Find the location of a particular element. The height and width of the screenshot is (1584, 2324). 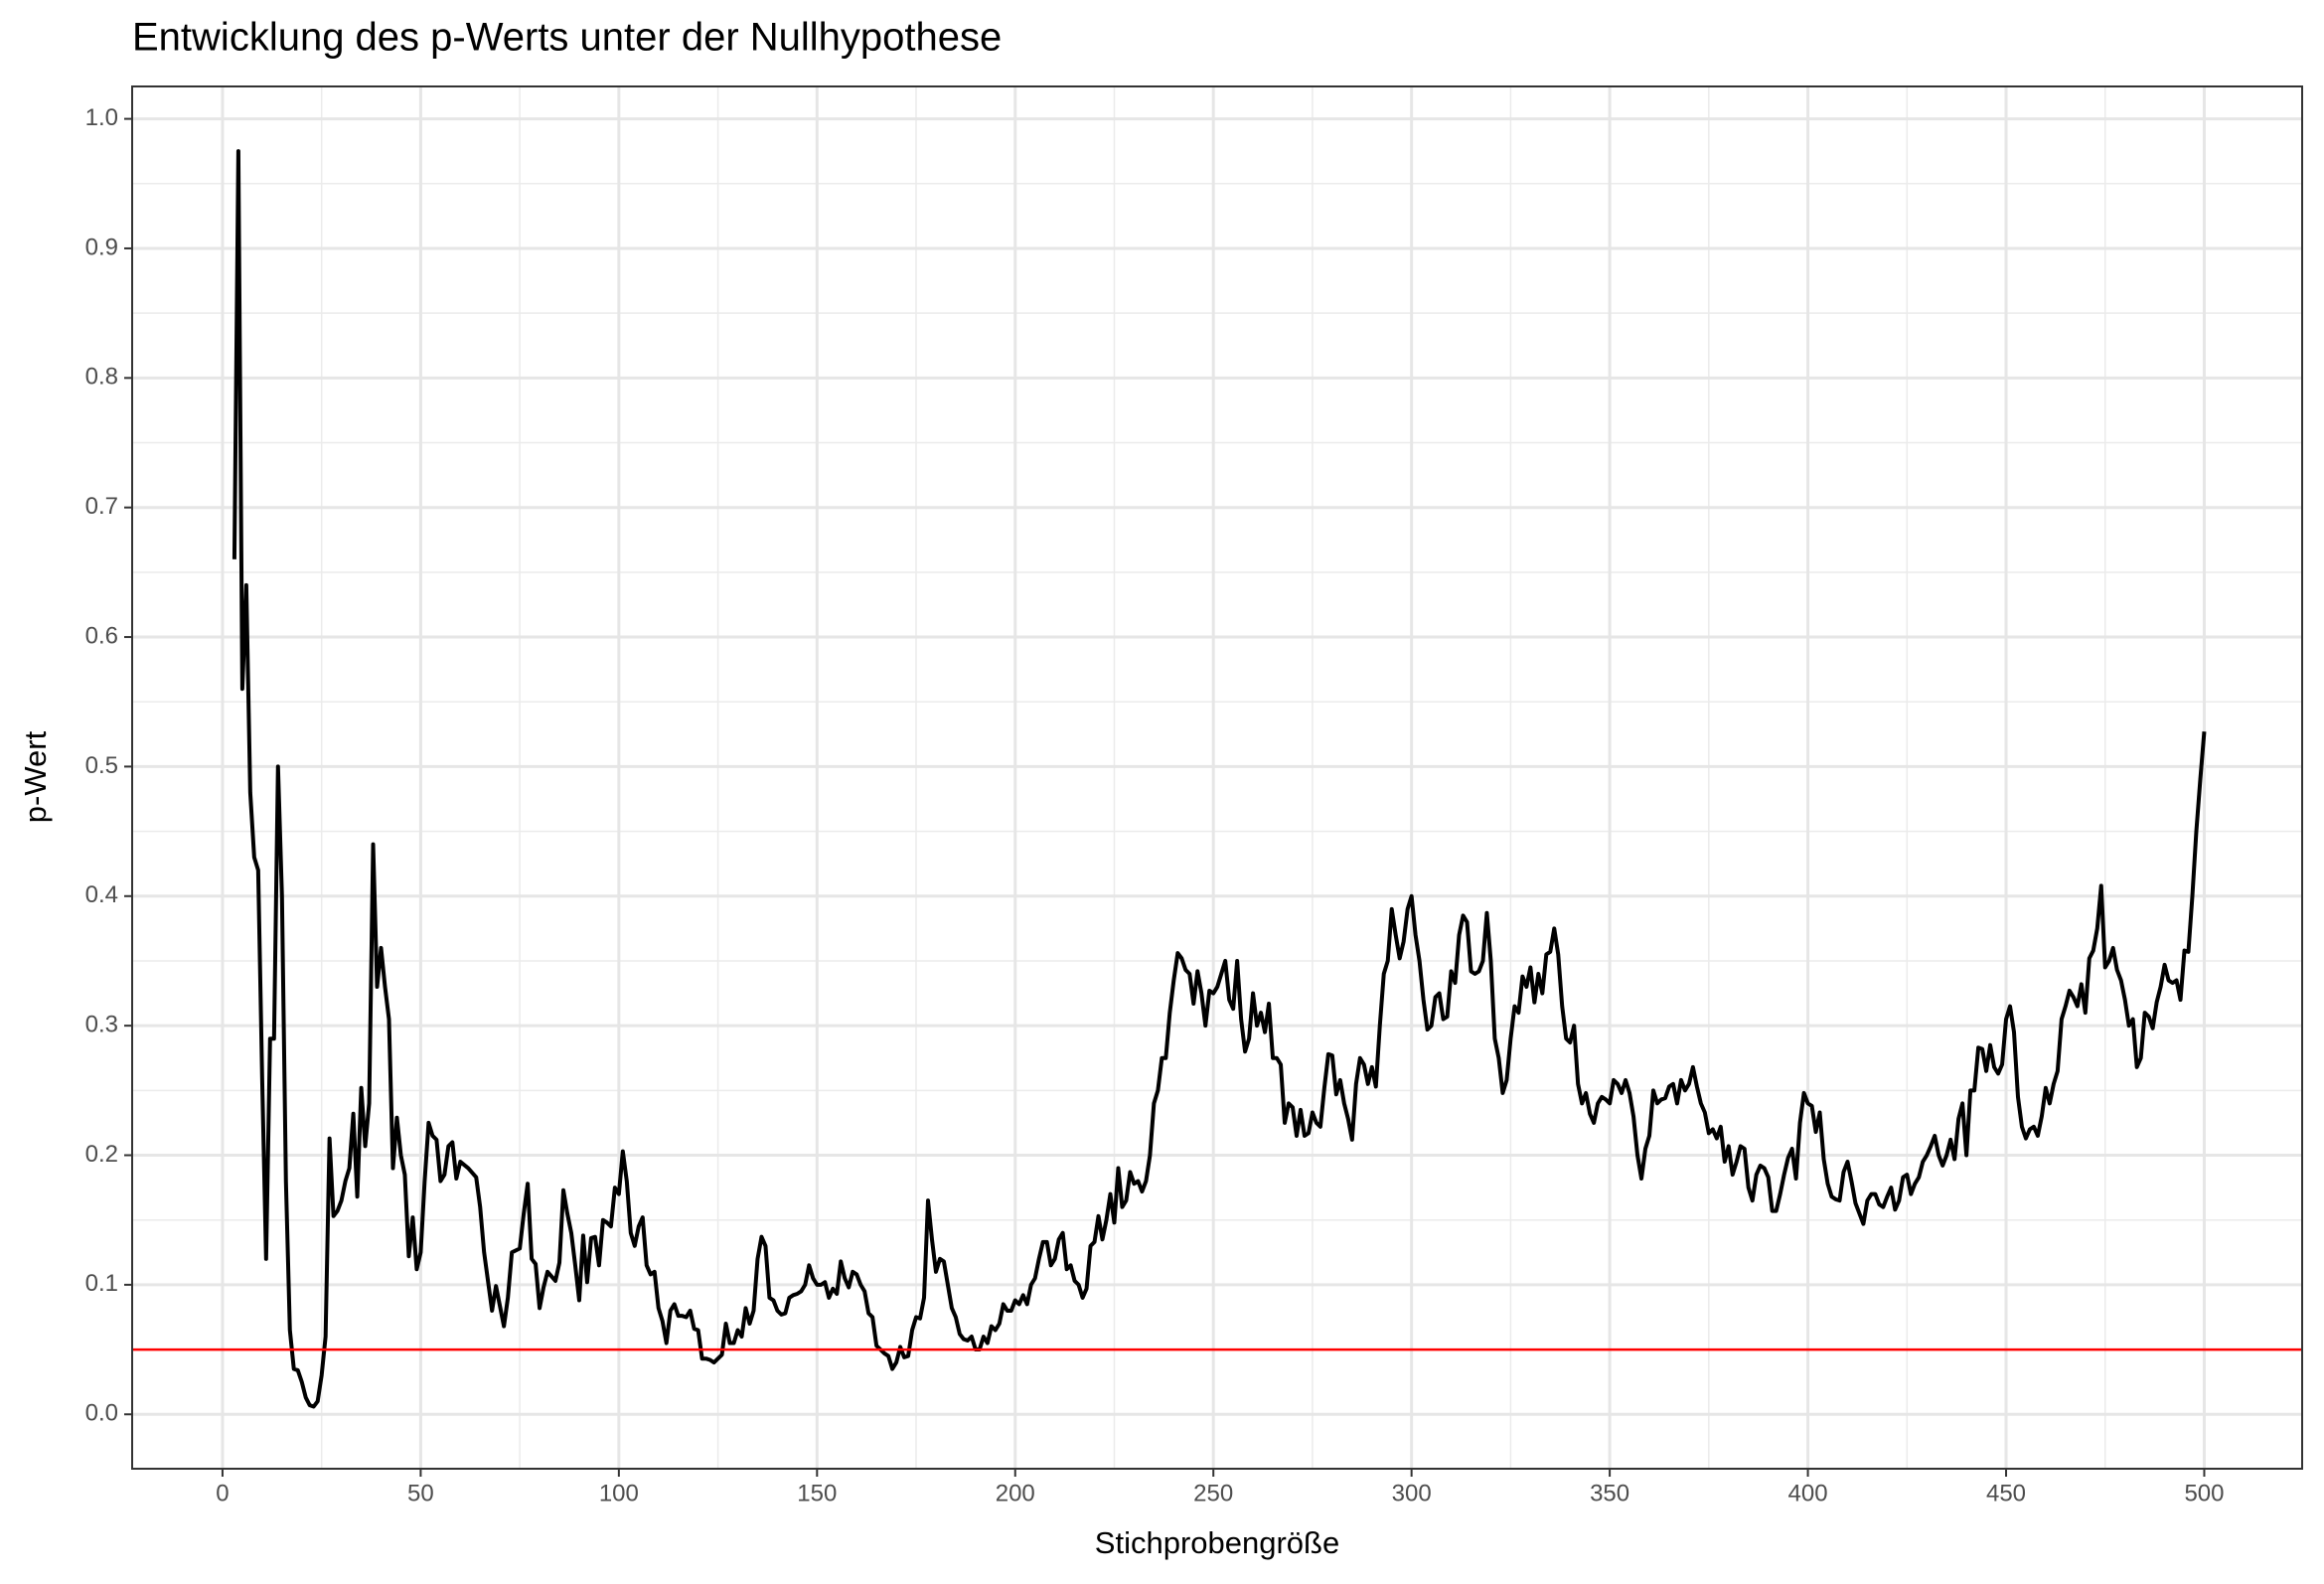

y-tick-label: 0.2 is located at coordinates (101, 1154).